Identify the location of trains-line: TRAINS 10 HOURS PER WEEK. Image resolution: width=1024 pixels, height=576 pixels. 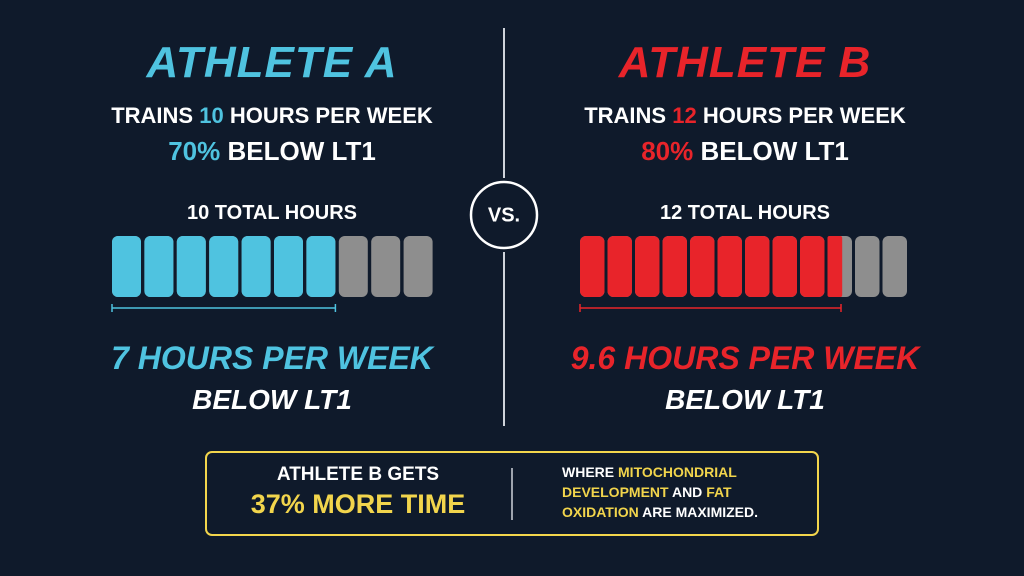
(272, 116).